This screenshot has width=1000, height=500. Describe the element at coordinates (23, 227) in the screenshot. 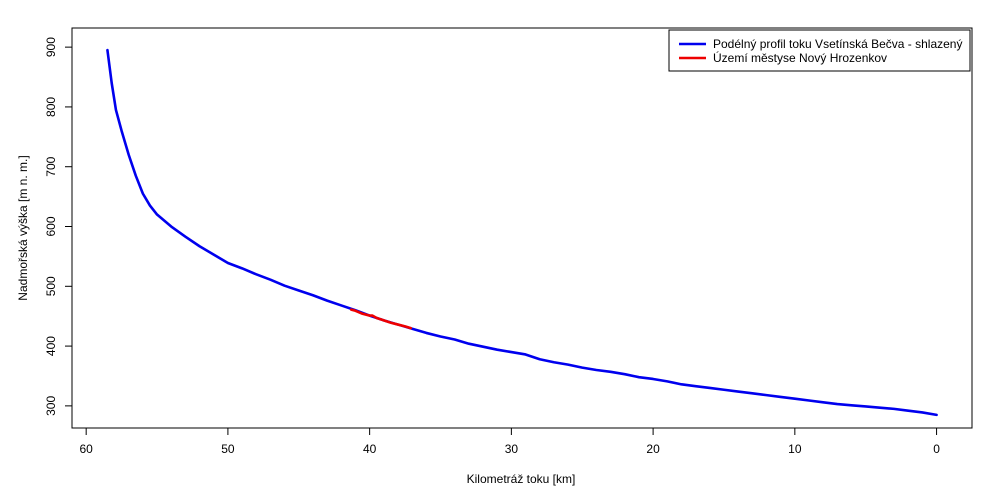

I see `y-axis-label: Nadmořská výška [m n. m.]` at that location.